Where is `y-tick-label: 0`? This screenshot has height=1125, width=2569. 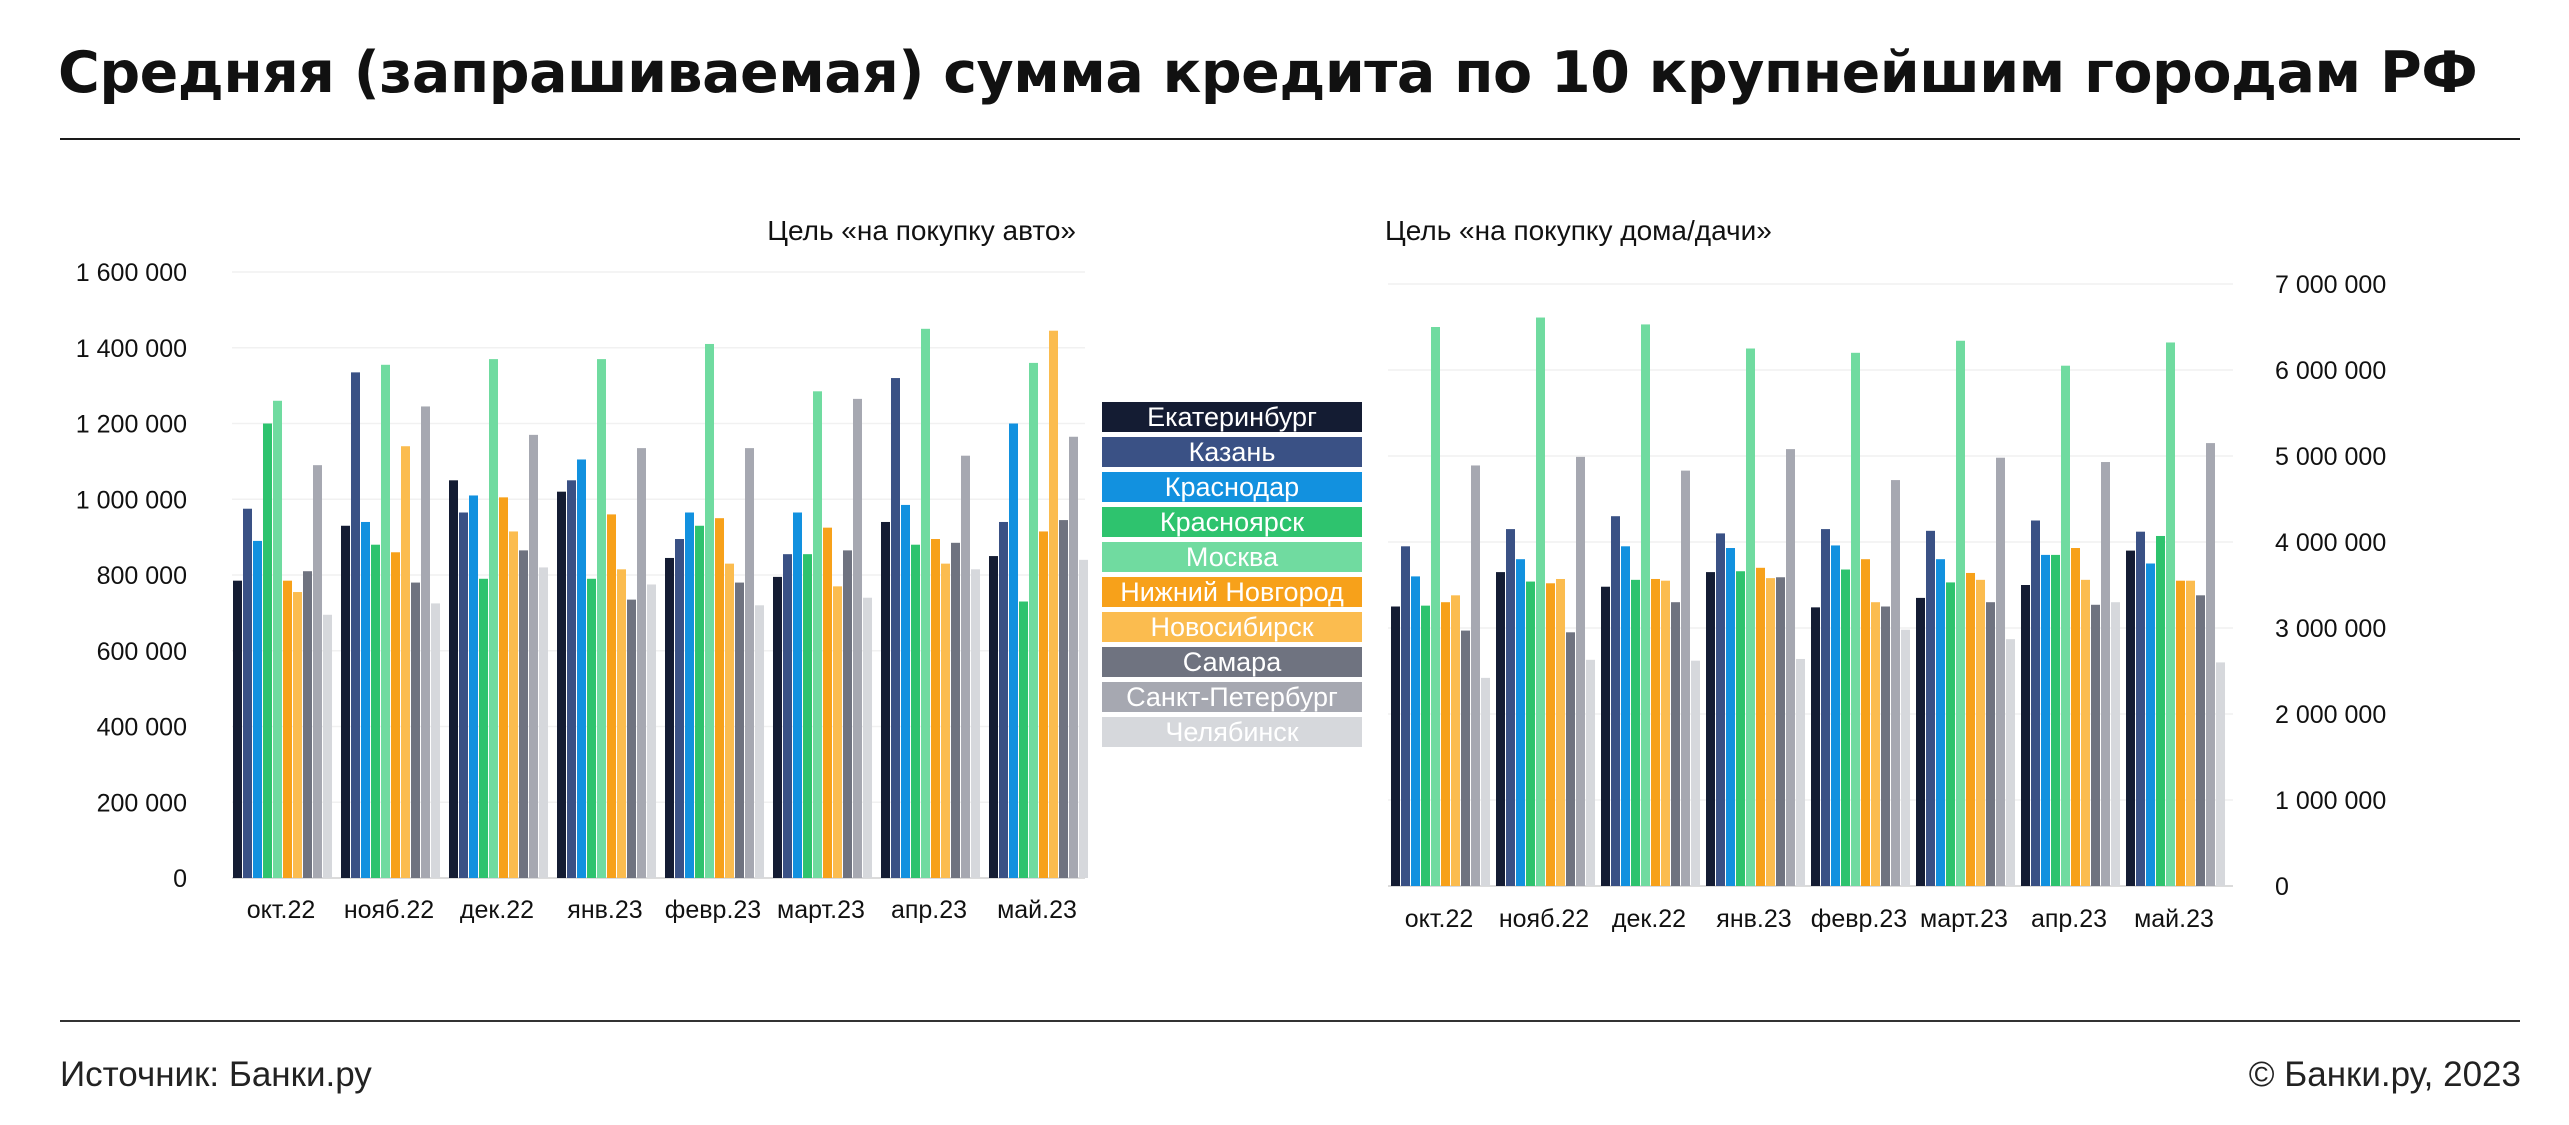
y-tick-label: 0 is located at coordinates (180, 879).